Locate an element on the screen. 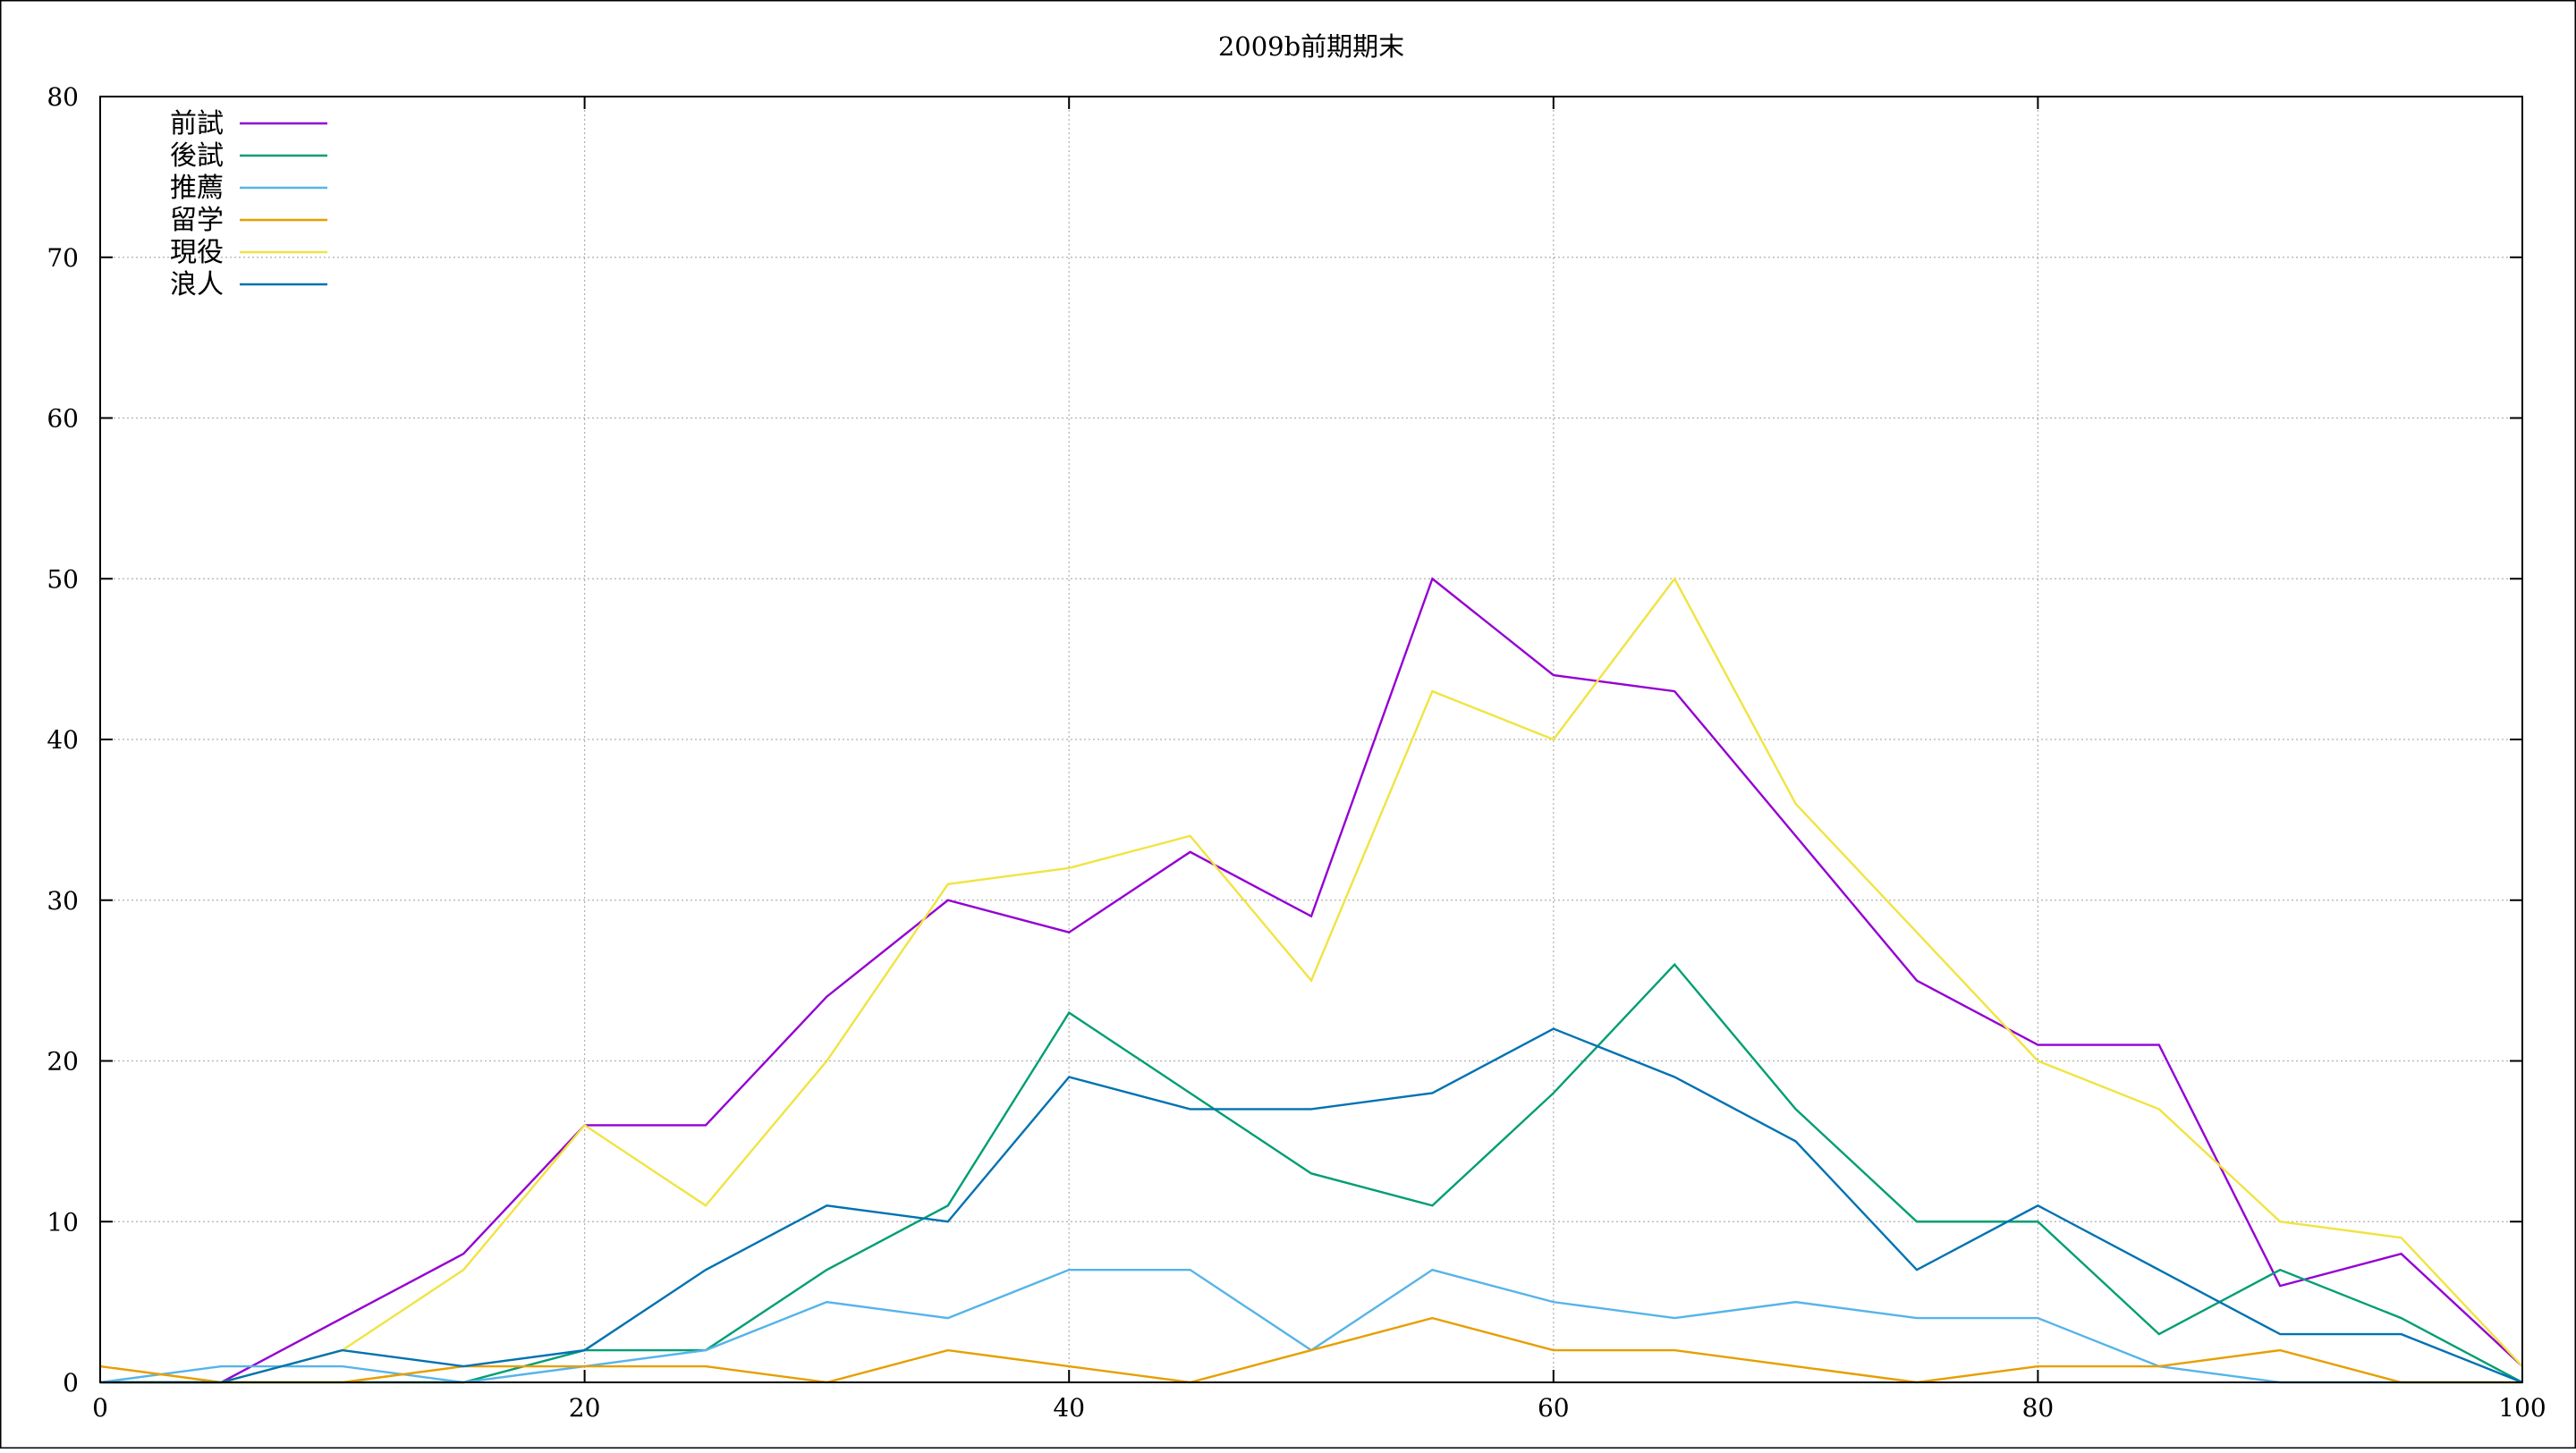 This screenshot has width=2576, height=1453. legend-label: 留学 is located at coordinates (197, 220).